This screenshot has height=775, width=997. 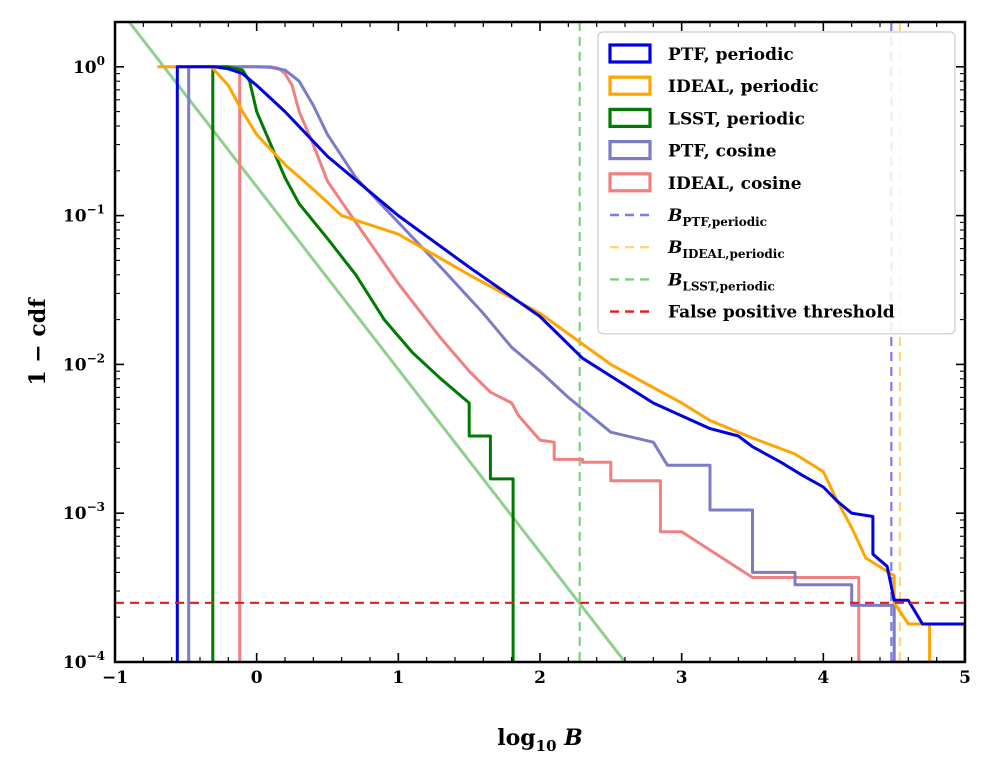 I want to click on y-tick-label: 10⁻⁴, so click(x=84, y=661).